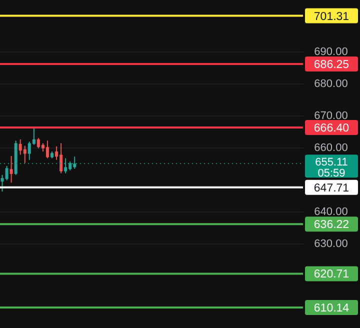  Describe the element at coordinates (331, 116) in the screenshot. I see `y-tick-label: 670.00` at that location.